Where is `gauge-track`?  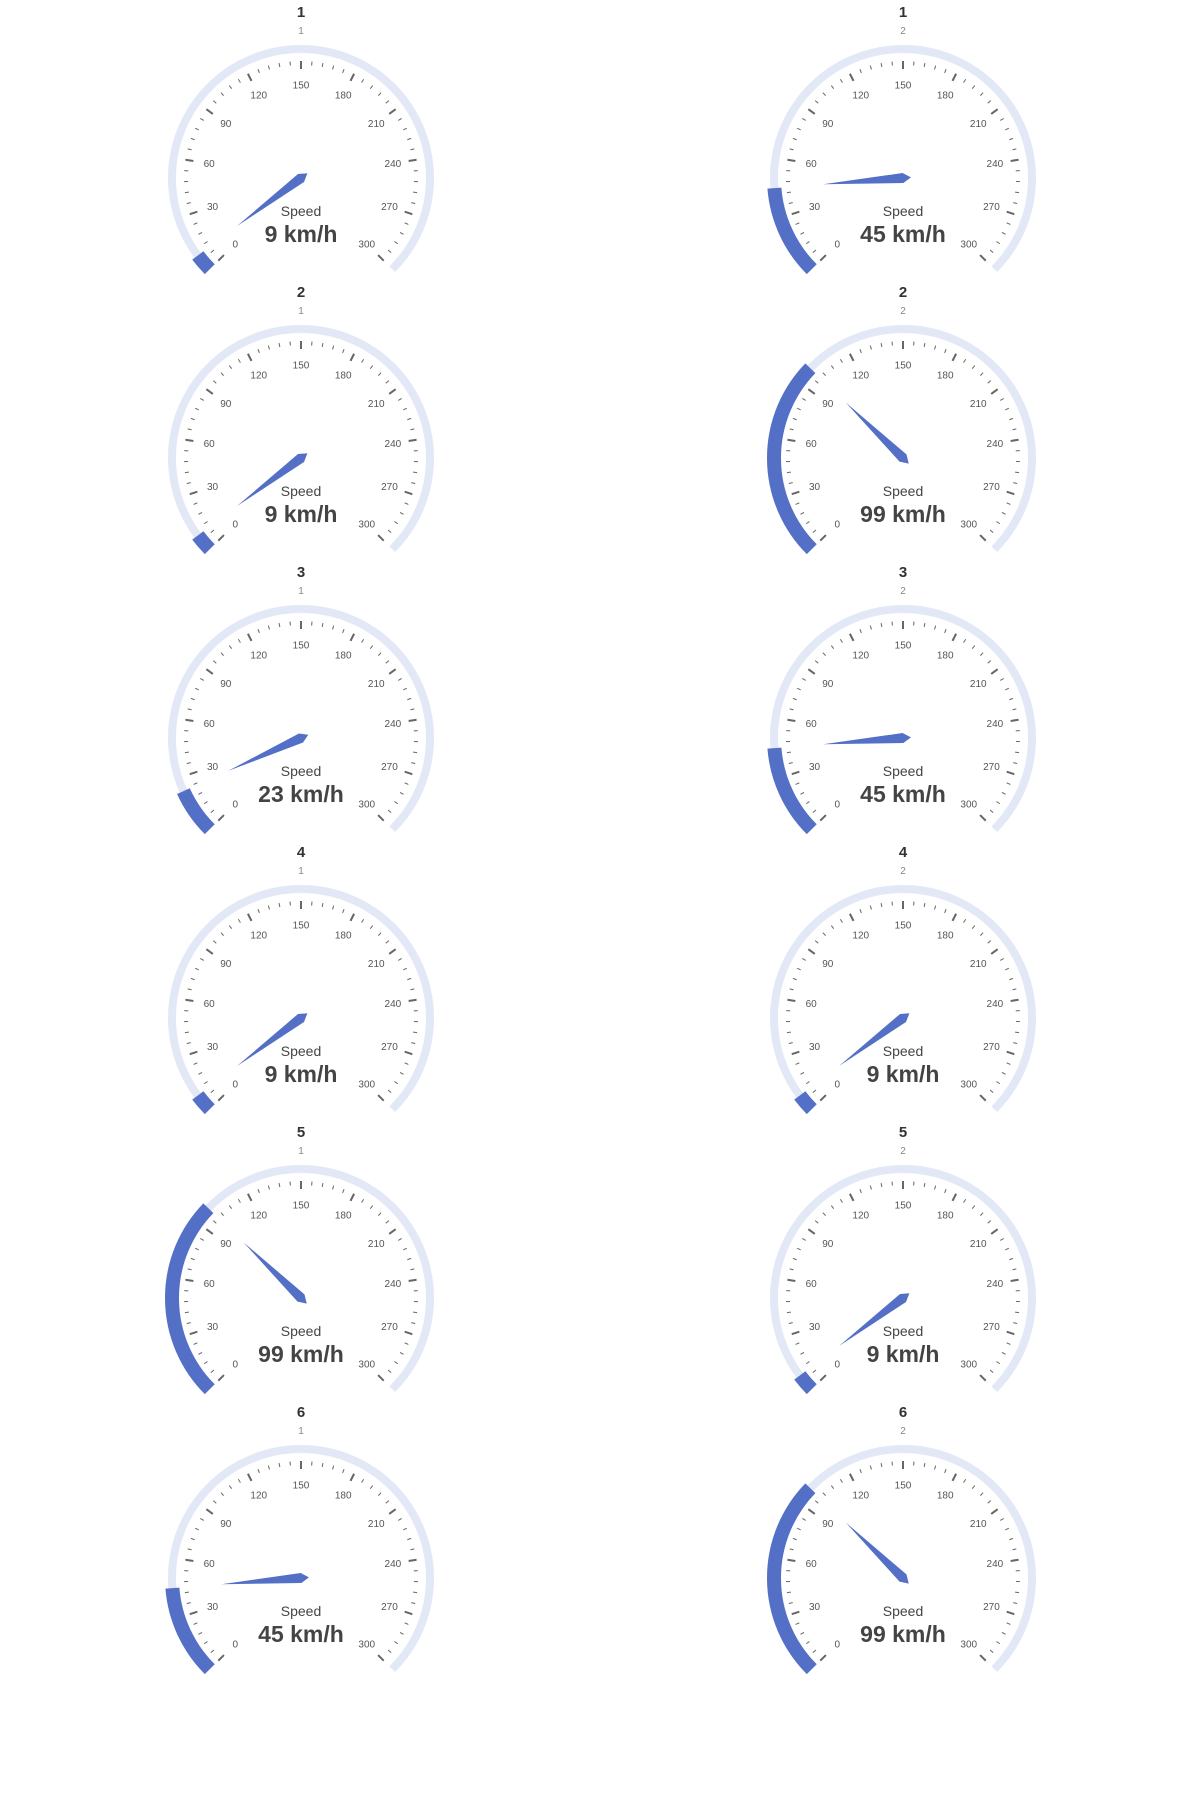 gauge-track is located at coordinates (301, 439).